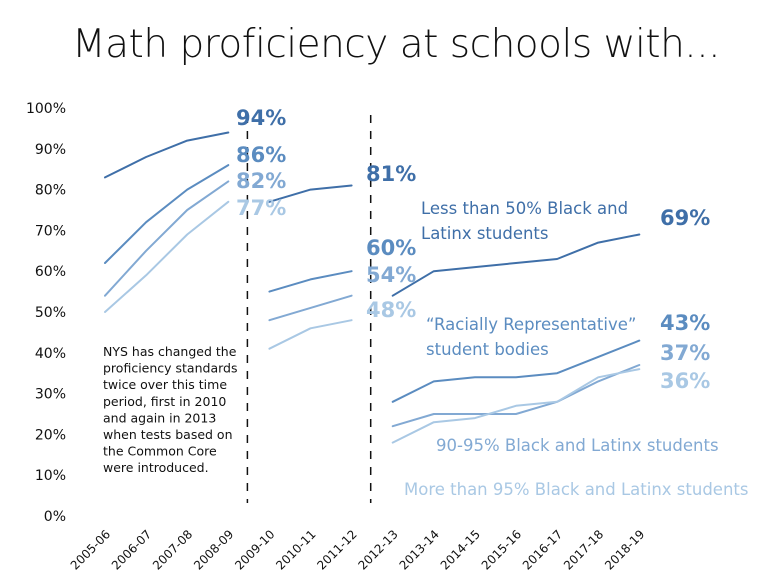  What do you see at coordinates (160, 451) in the screenshot?
I see `annotation-note: the Common Core` at bounding box center [160, 451].